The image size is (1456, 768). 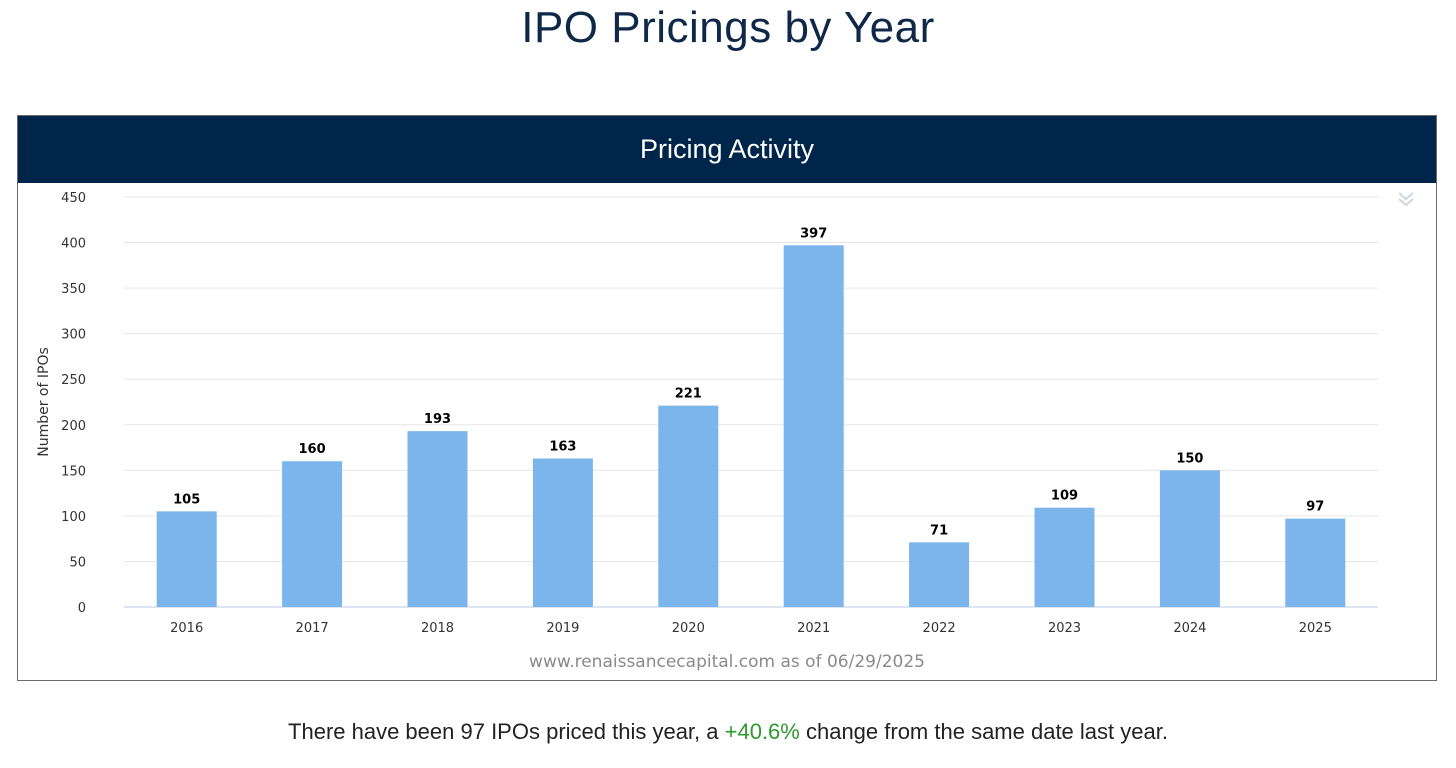 I want to click on x-tick-label: 2021, so click(x=813, y=628).